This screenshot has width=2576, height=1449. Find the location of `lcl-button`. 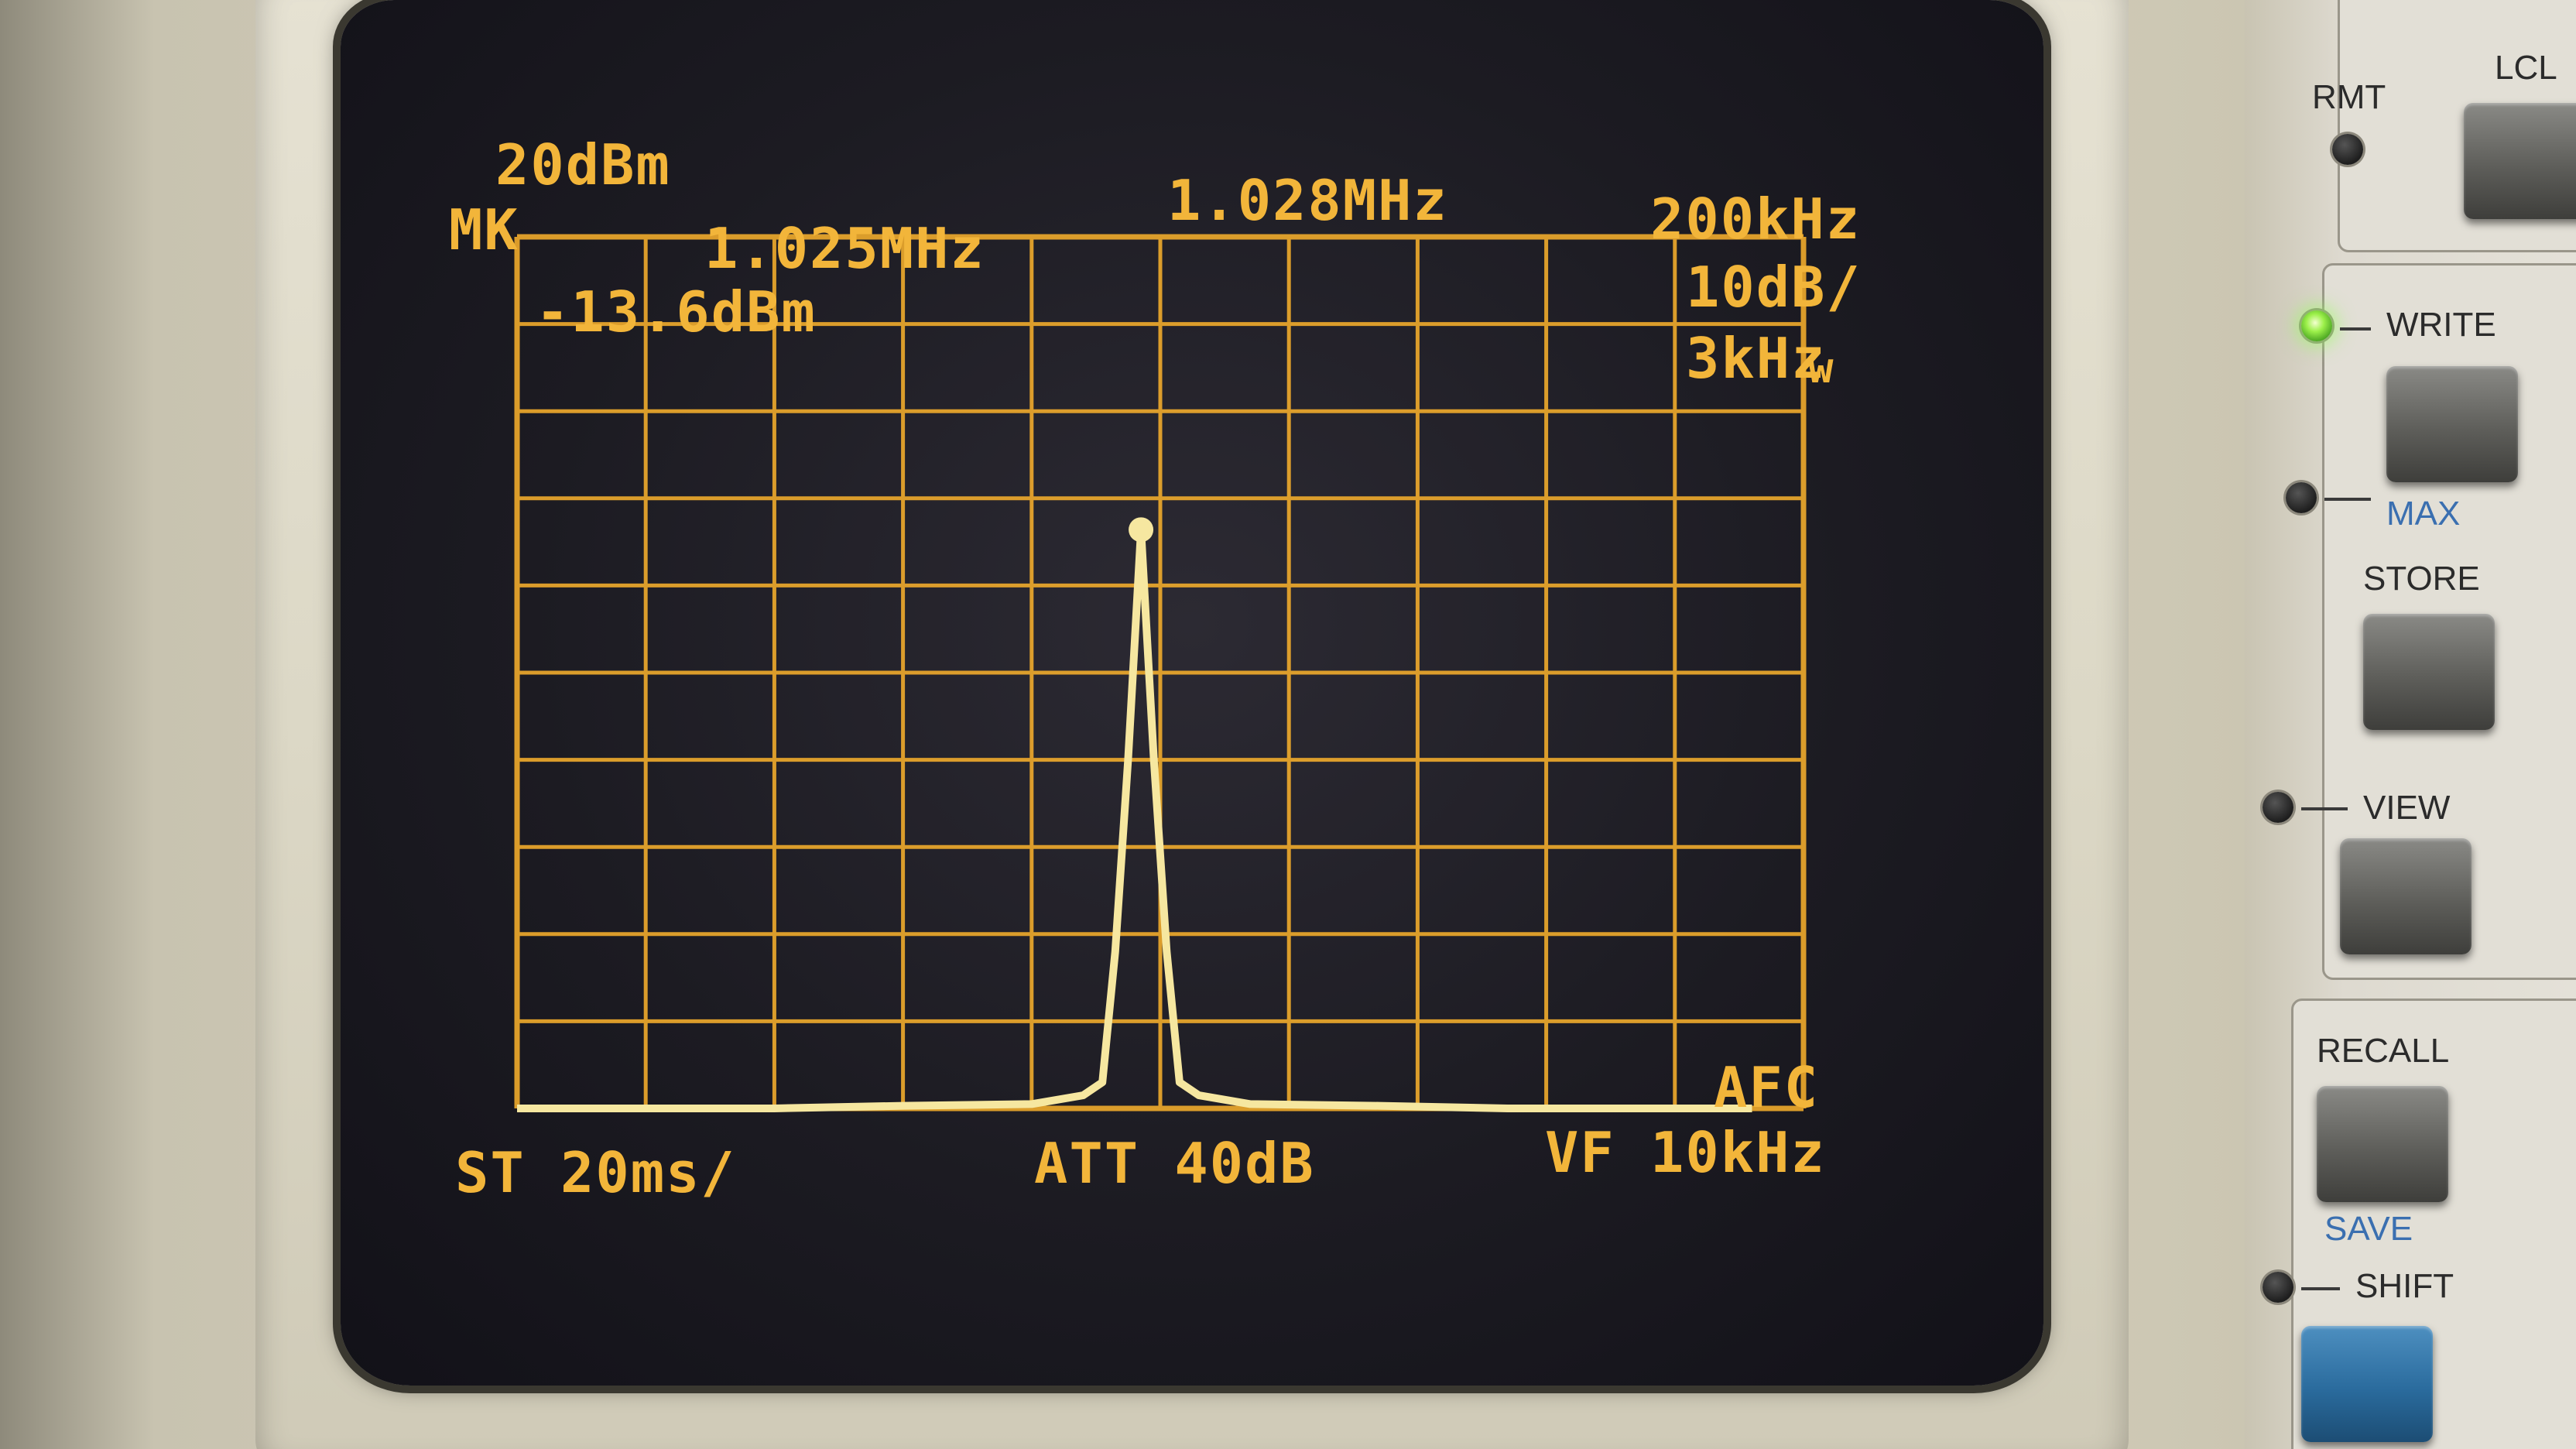

lcl-button is located at coordinates (2520, 161).